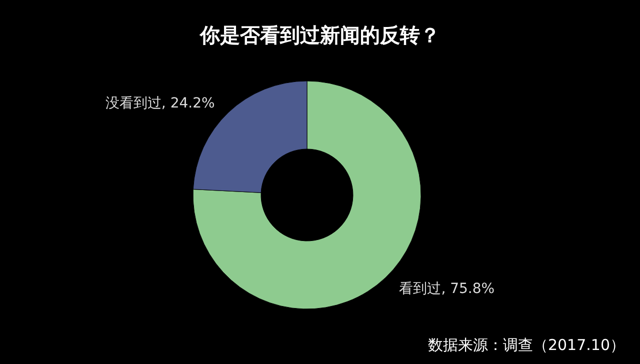 This screenshot has width=640, height=364. What do you see at coordinates (526, 345) in the screenshot?
I see `source-note: 数据来源：调查（2017.10）` at bounding box center [526, 345].